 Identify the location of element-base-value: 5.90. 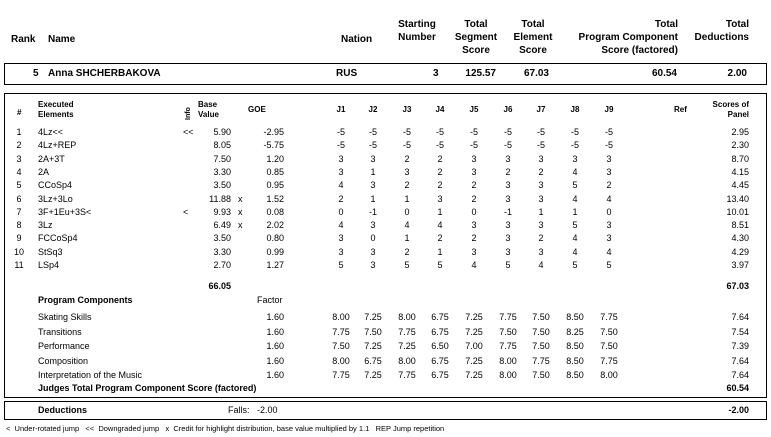
(222, 132).